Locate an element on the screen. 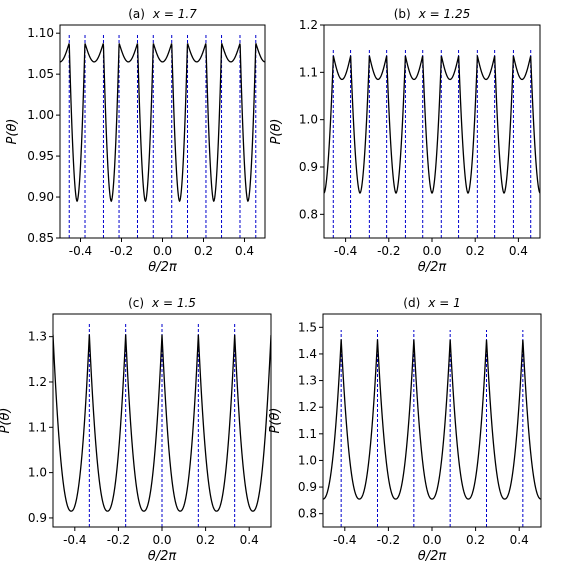 The width and height of the screenshot is (561, 569). panel-title: (d) x = 1 is located at coordinates (431, 303).